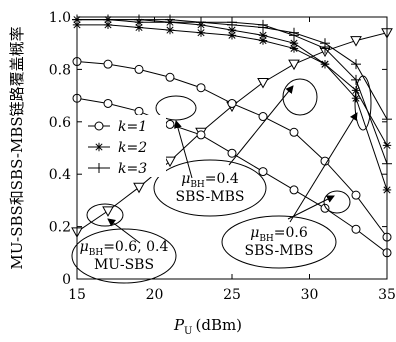 Image resolution: width=396 pixels, height=342 pixels. What do you see at coordinates (60, 18) in the screenshot?
I see `y-tick-label: 1.0` at bounding box center [60, 18].